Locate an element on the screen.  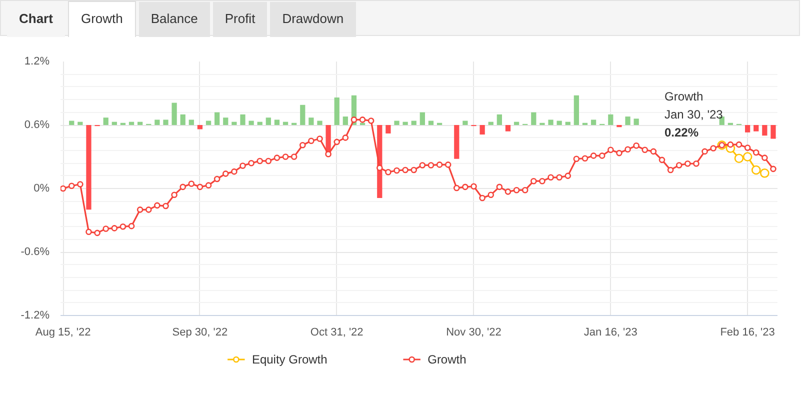
y-tick-label: 0% is located at coordinates (42, 188).